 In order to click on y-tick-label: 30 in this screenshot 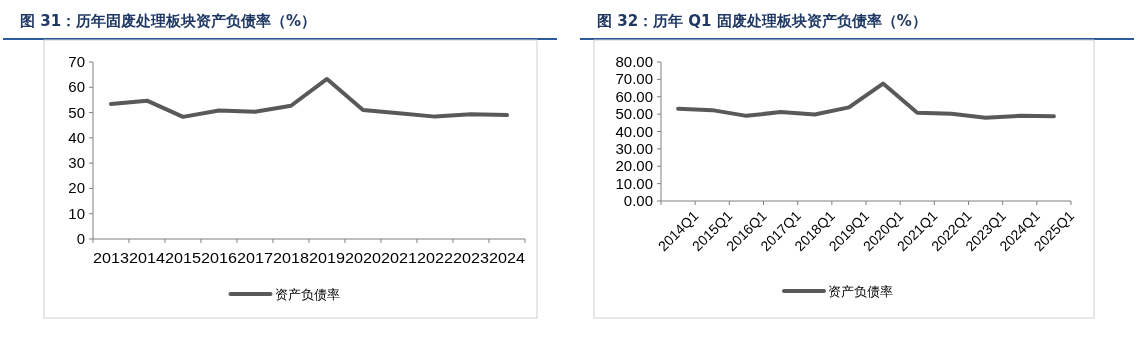, I will do `click(76, 163)`.